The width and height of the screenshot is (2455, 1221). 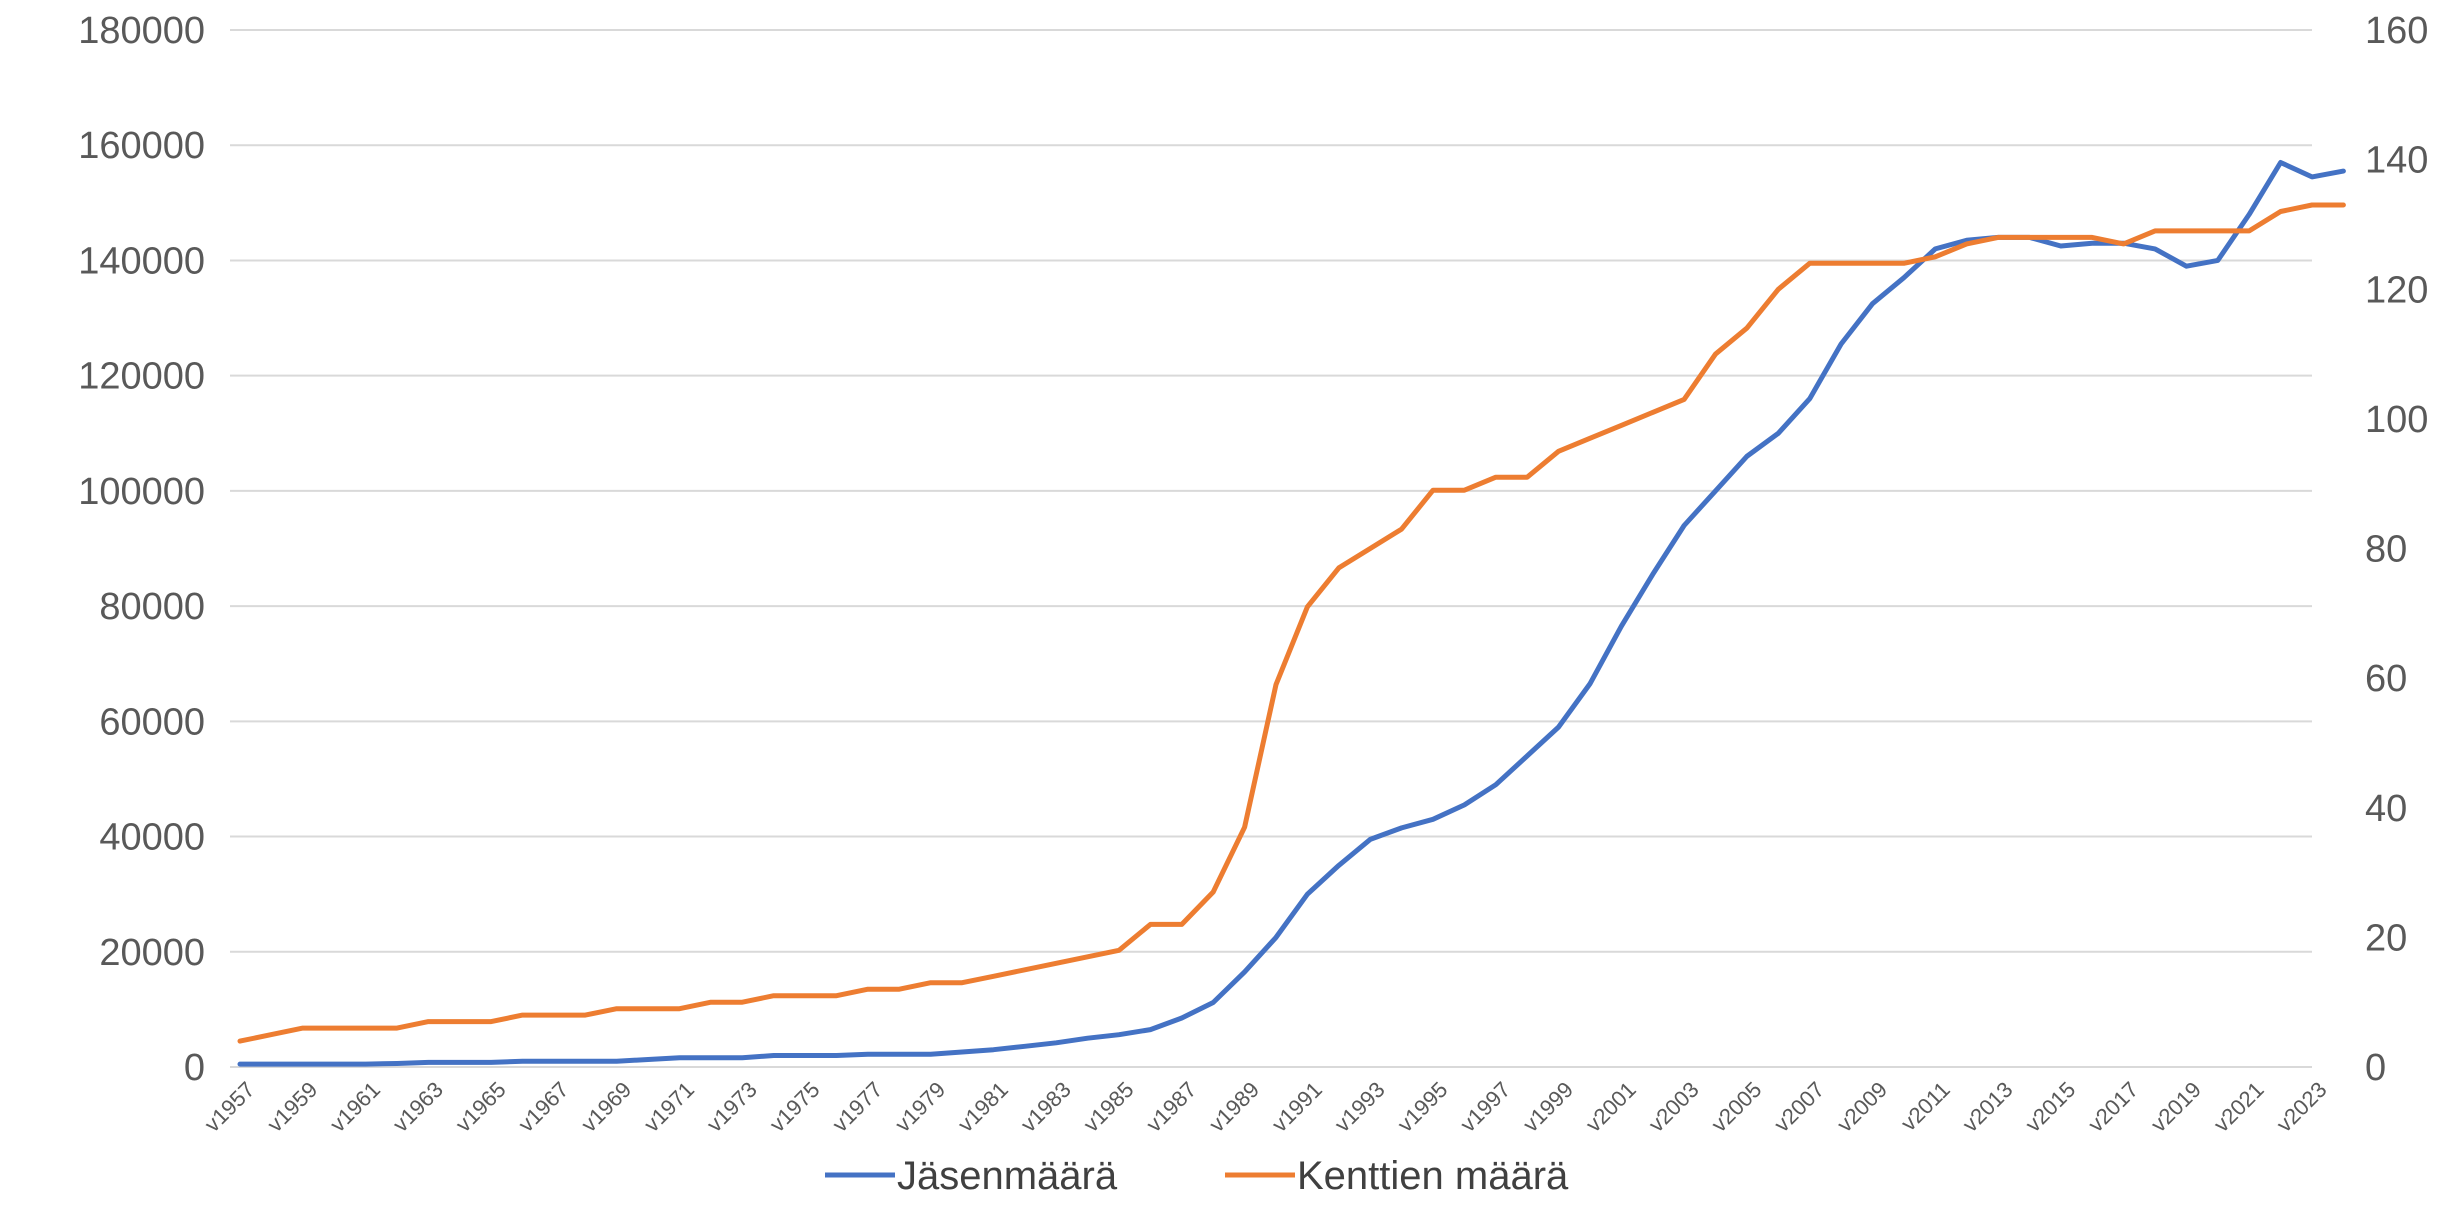 What do you see at coordinates (2050, 1107) in the screenshot?
I see `x-axis-tick-label: v2015` at bounding box center [2050, 1107].